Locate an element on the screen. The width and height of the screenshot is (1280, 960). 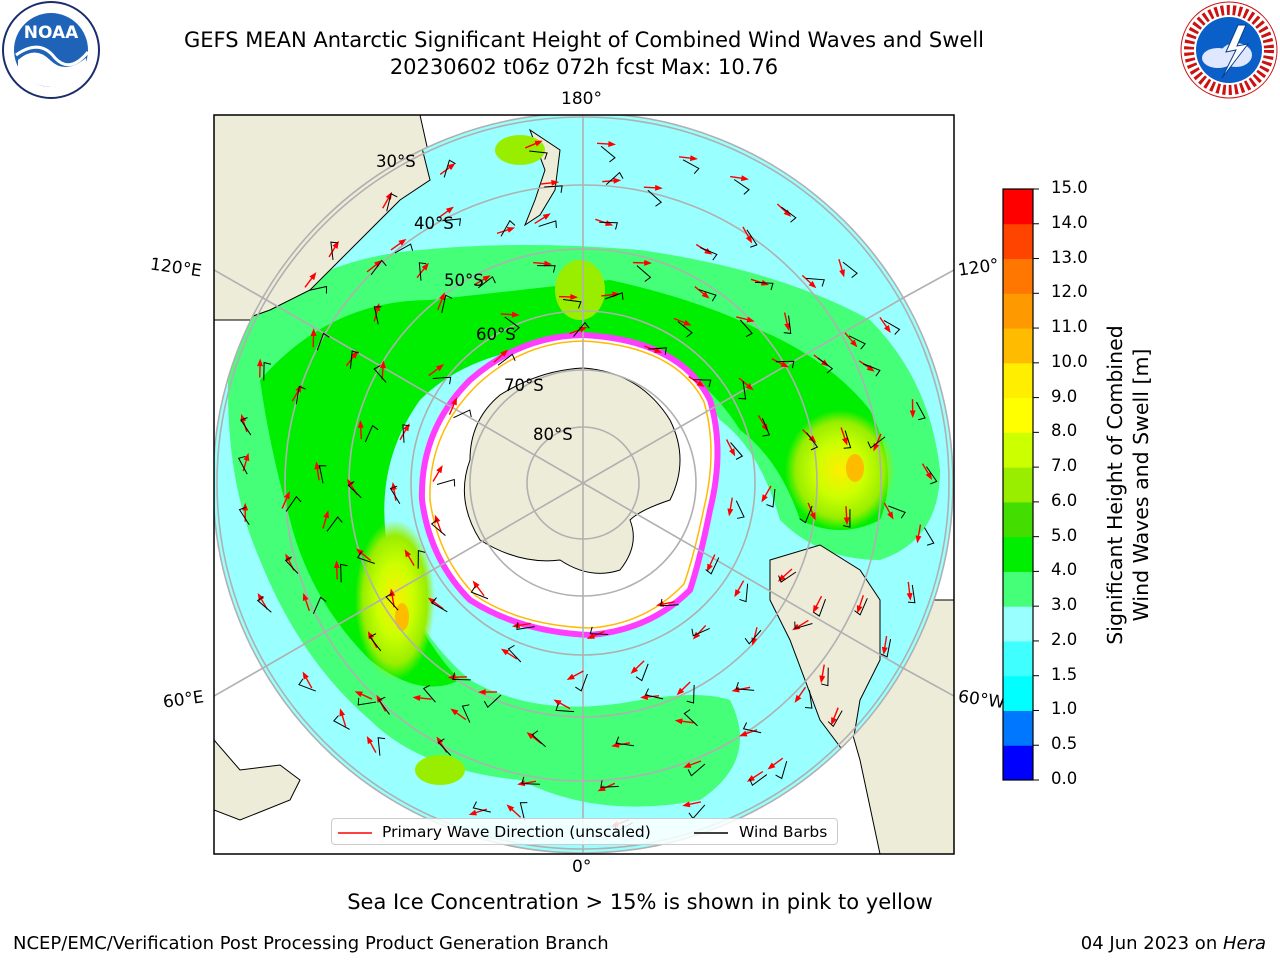
colorbar-tick-label: 0.5 is located at coordinates (1064, 744).